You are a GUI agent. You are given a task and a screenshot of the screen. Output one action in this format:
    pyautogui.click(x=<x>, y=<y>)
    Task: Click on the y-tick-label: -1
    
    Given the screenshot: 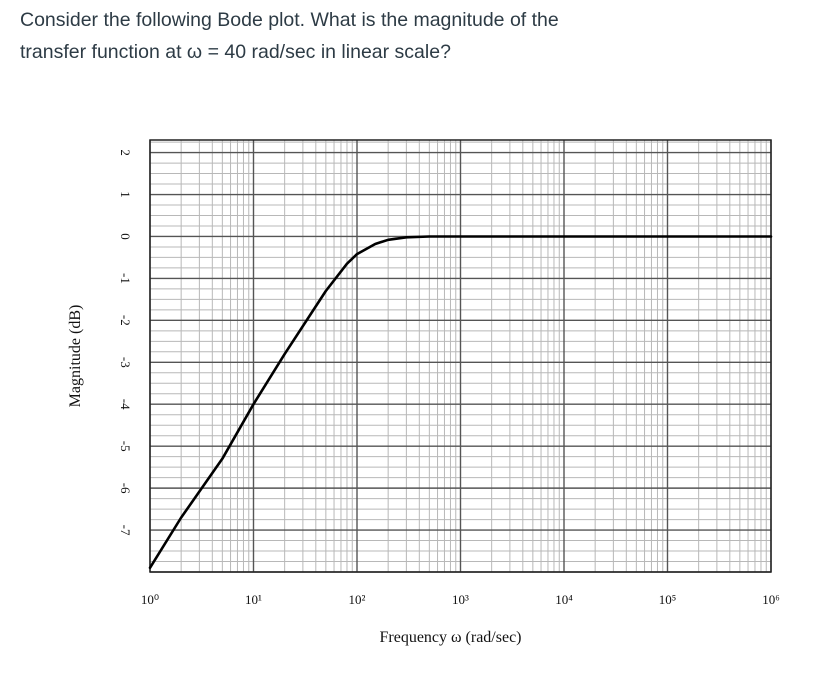 What is the action you would take?
    pyautogui.click(x=125, y=278)
    